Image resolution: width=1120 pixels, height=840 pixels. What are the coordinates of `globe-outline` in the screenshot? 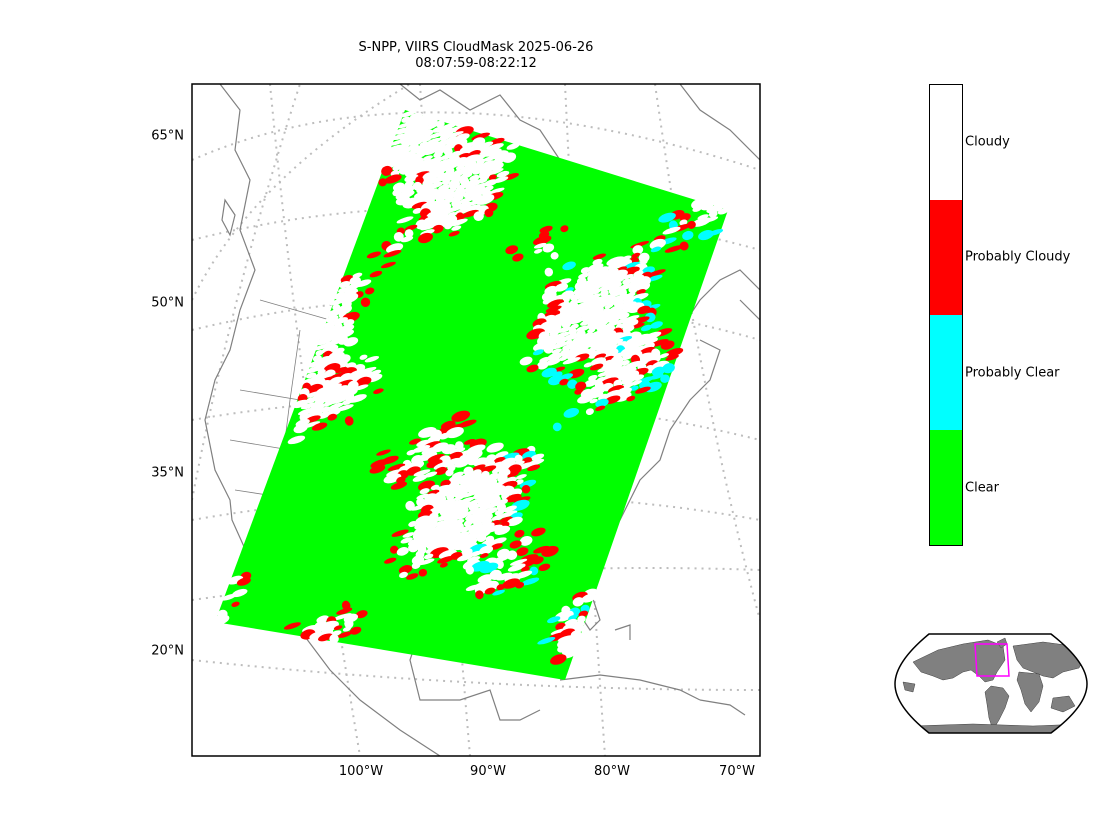 It's located at (991, 683).